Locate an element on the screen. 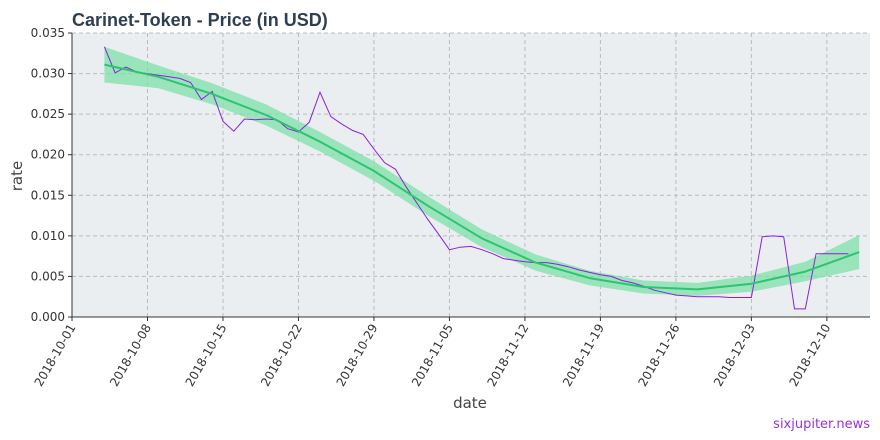  x-tick-label: 2018-11-12 is located at coordinates (508, 355).